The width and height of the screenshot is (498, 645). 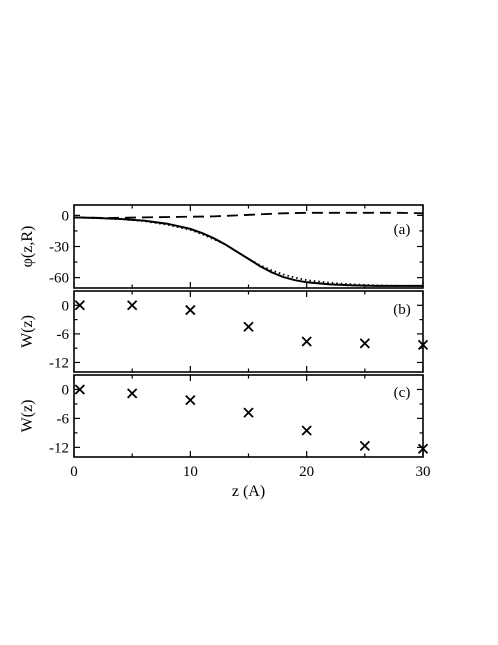 I want to click on series-line-dashed, so click(x=248, y=215).